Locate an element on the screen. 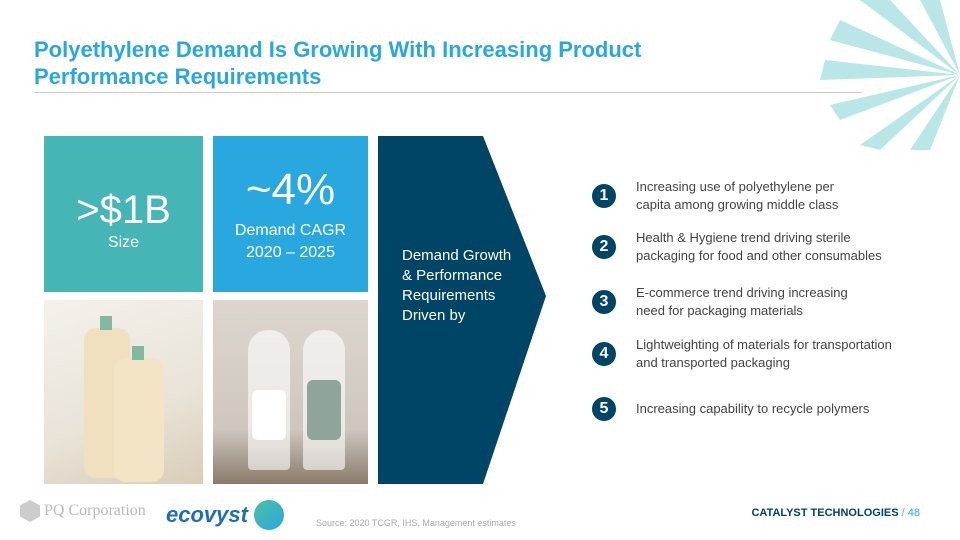  driver-number: 2 is located at coordinates (604, 247).